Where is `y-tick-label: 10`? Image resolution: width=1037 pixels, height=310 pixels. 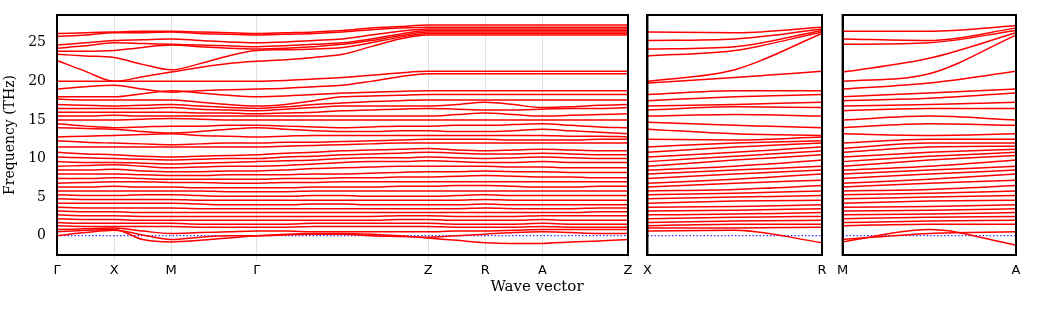 y-tick-label: 10 is located at coordinates (37, 157).